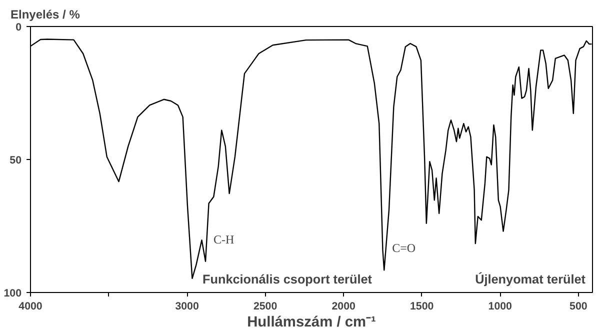  Describe the element at coordinates (287, 279) in the screenshot. I see `annotation: Funkcionális csoport terület` at that location.